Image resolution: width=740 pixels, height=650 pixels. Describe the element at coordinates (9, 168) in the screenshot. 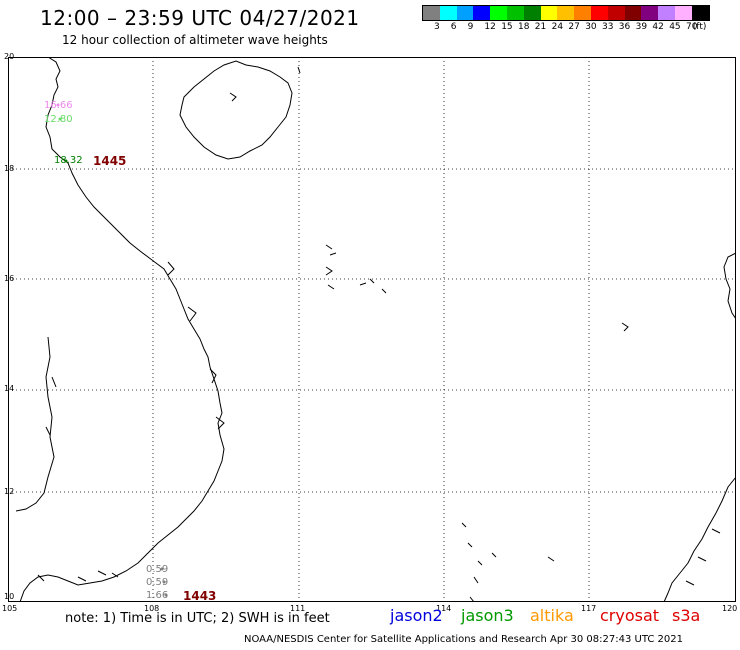

I see `lat-label-18: 18` at that location.